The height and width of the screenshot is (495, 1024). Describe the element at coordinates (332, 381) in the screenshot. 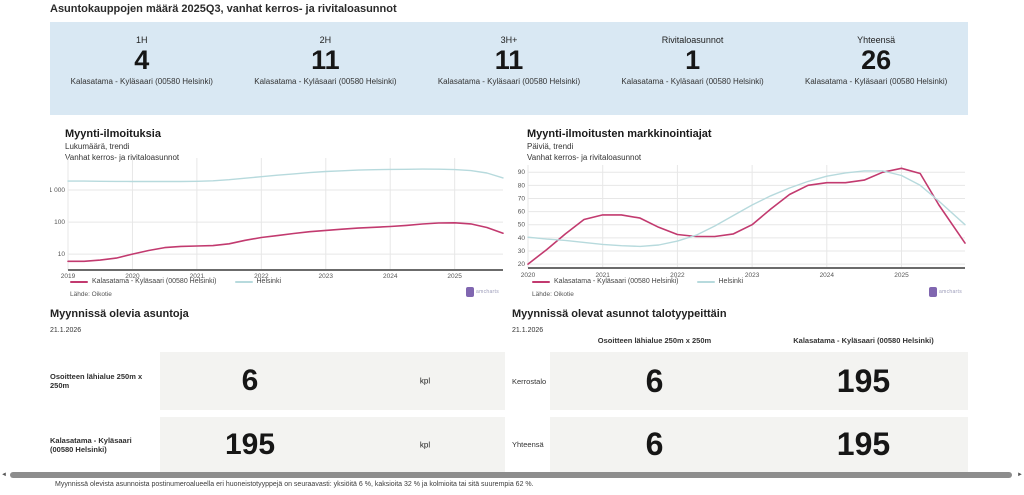

I see `row-value-cell: 6 kpl` at that location.